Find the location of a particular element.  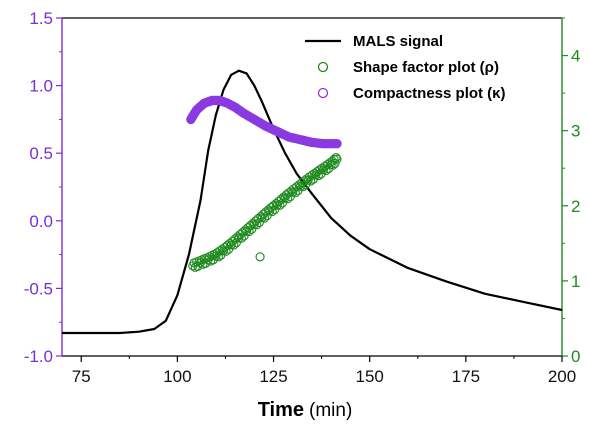

x-axis-label-unit: (min) is located at coordinates (330, 410).